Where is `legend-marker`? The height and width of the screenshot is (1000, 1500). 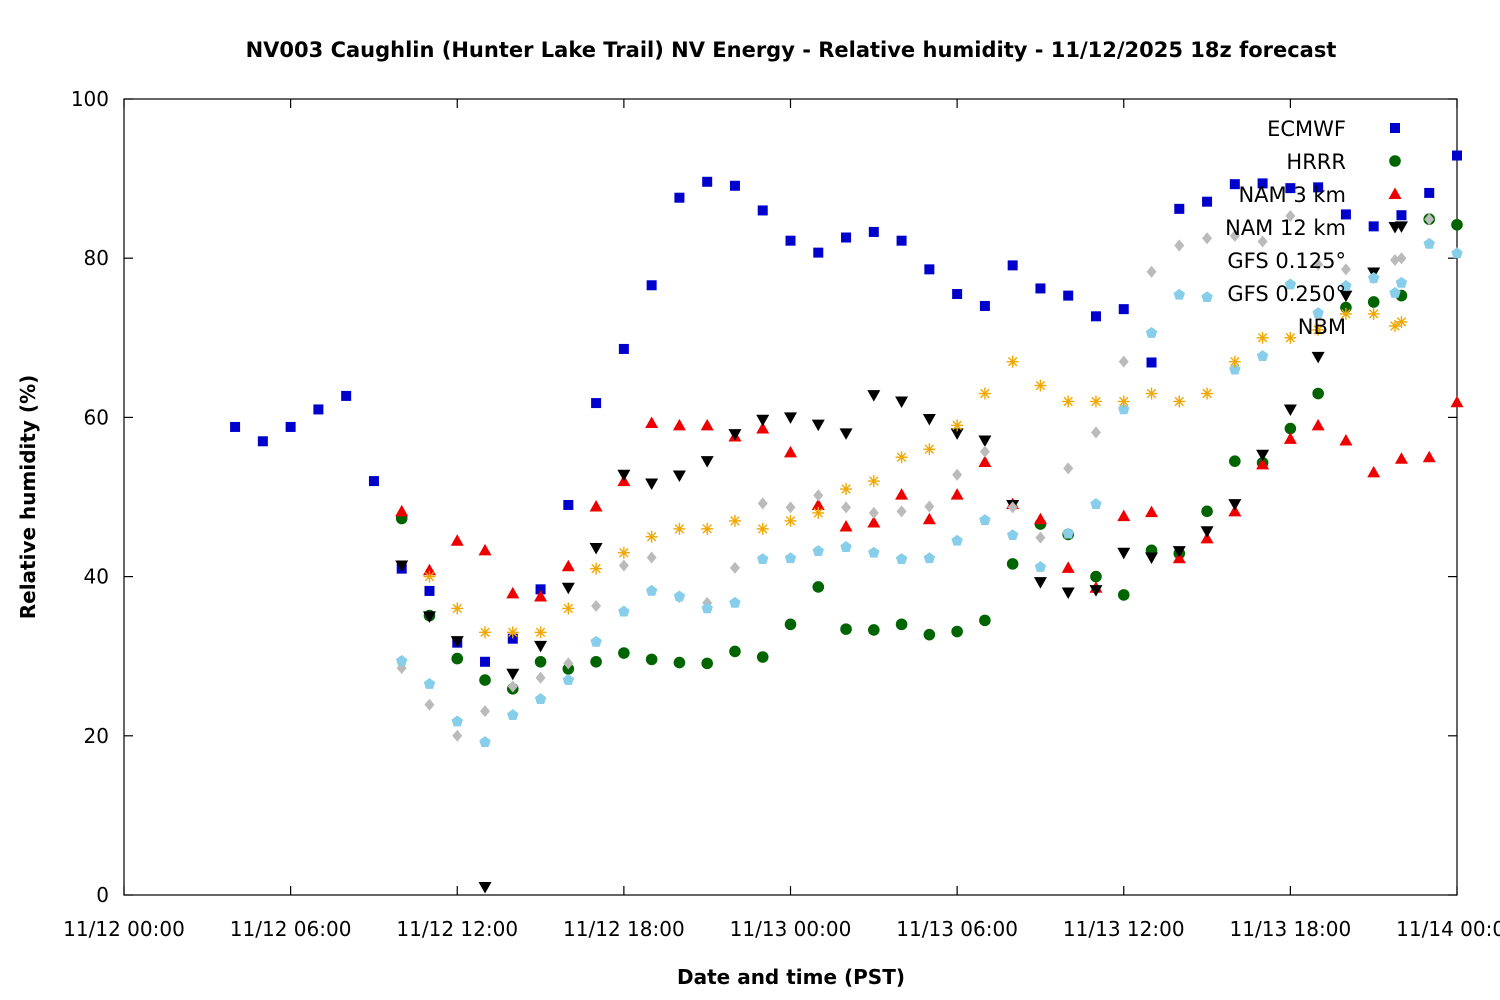
legend-marker is located at coordinates (1395, 228).